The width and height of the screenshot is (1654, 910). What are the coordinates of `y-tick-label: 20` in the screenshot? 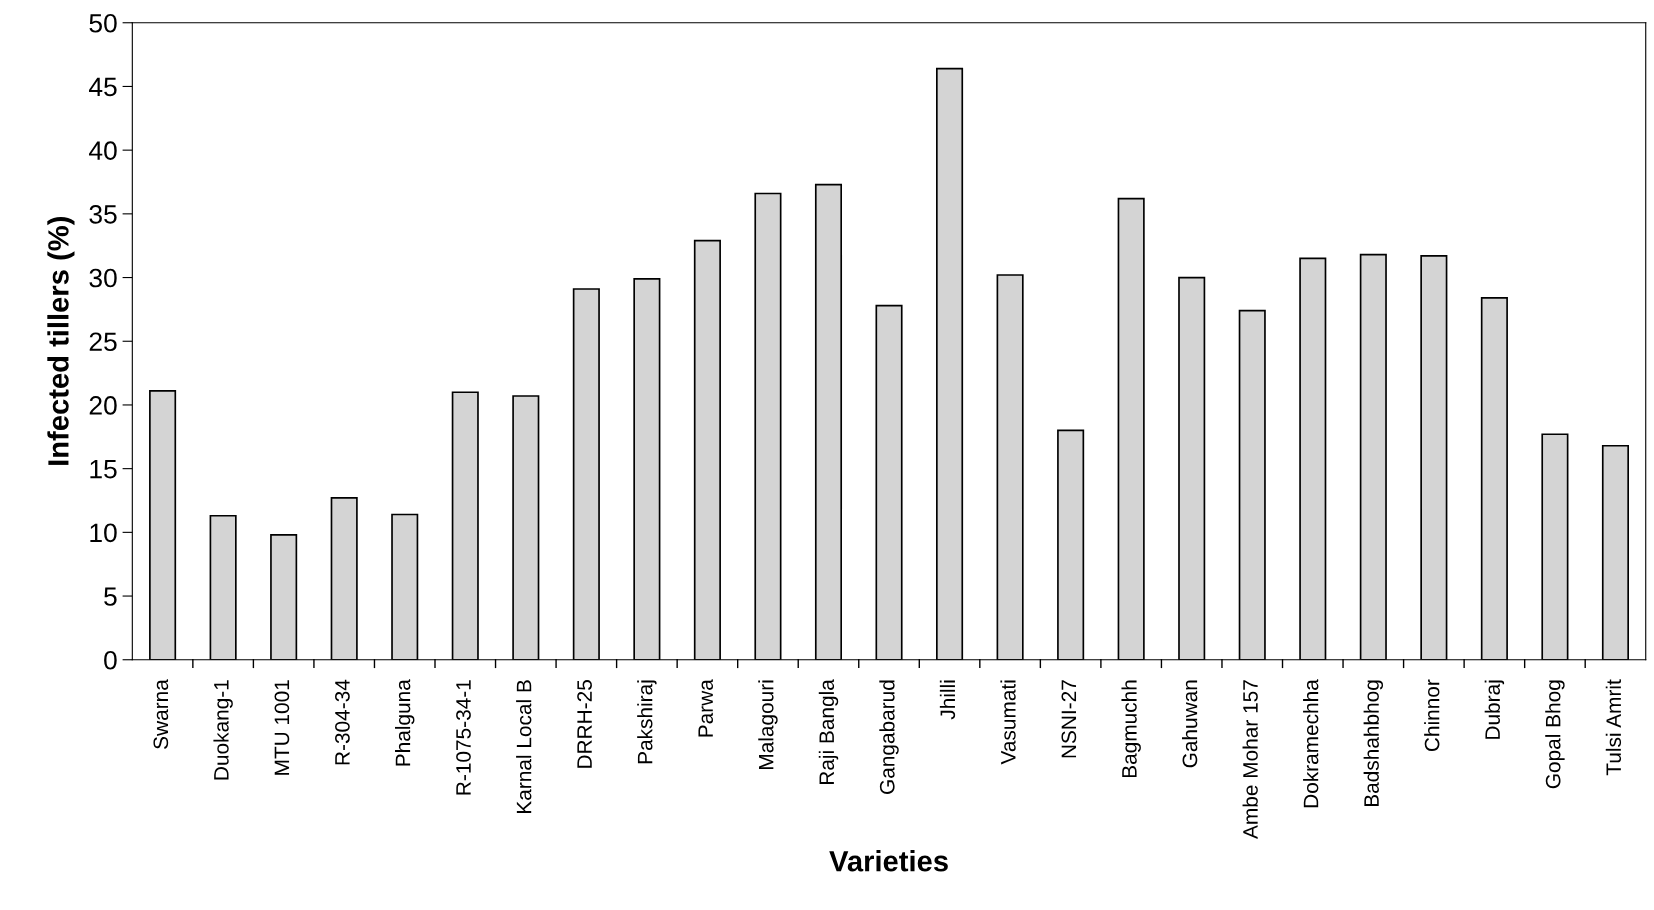 It's located at (103, 405).